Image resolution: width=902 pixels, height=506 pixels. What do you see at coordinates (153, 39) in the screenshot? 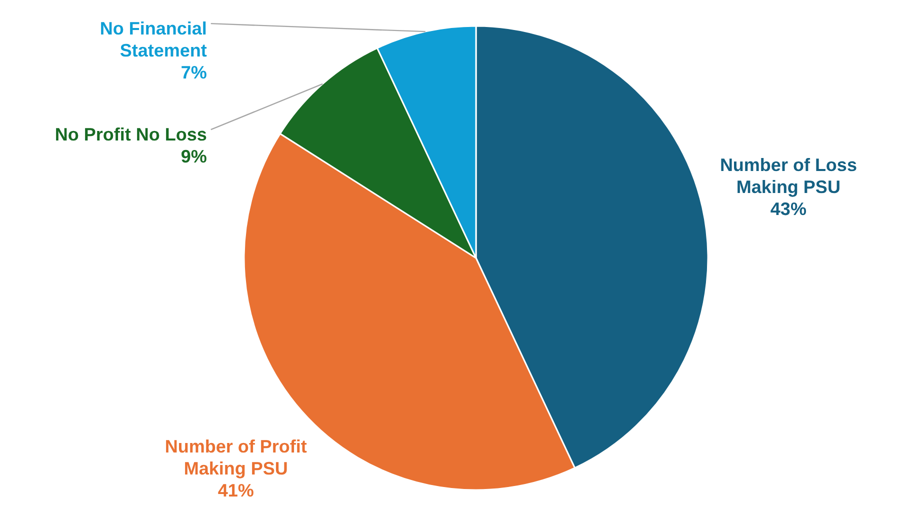
I see `slice-label: No Financial Statement` at bounding box center [153, 39].